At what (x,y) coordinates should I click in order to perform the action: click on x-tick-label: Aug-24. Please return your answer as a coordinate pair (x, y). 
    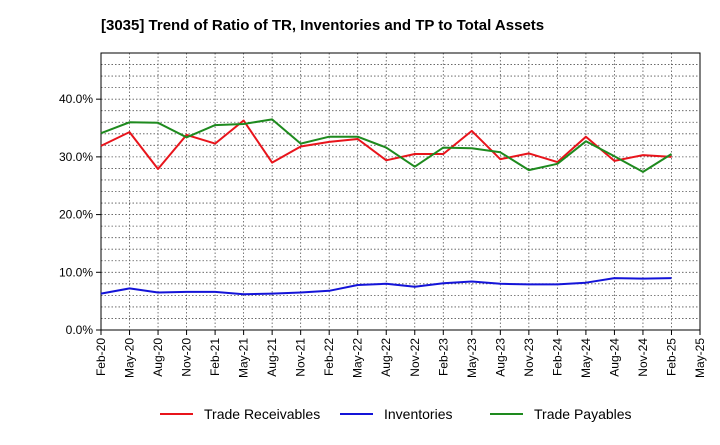
    Looking at the image, I should click on (614, 357).